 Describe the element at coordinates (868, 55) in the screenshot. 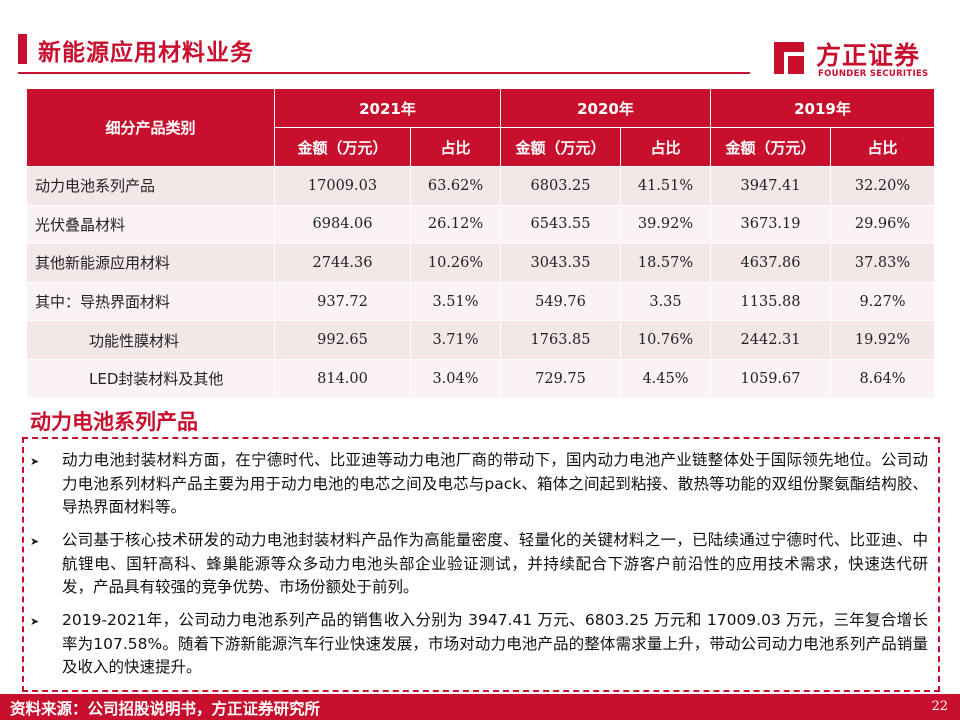

I see `logo-text-cn: 方正证券` at that location.